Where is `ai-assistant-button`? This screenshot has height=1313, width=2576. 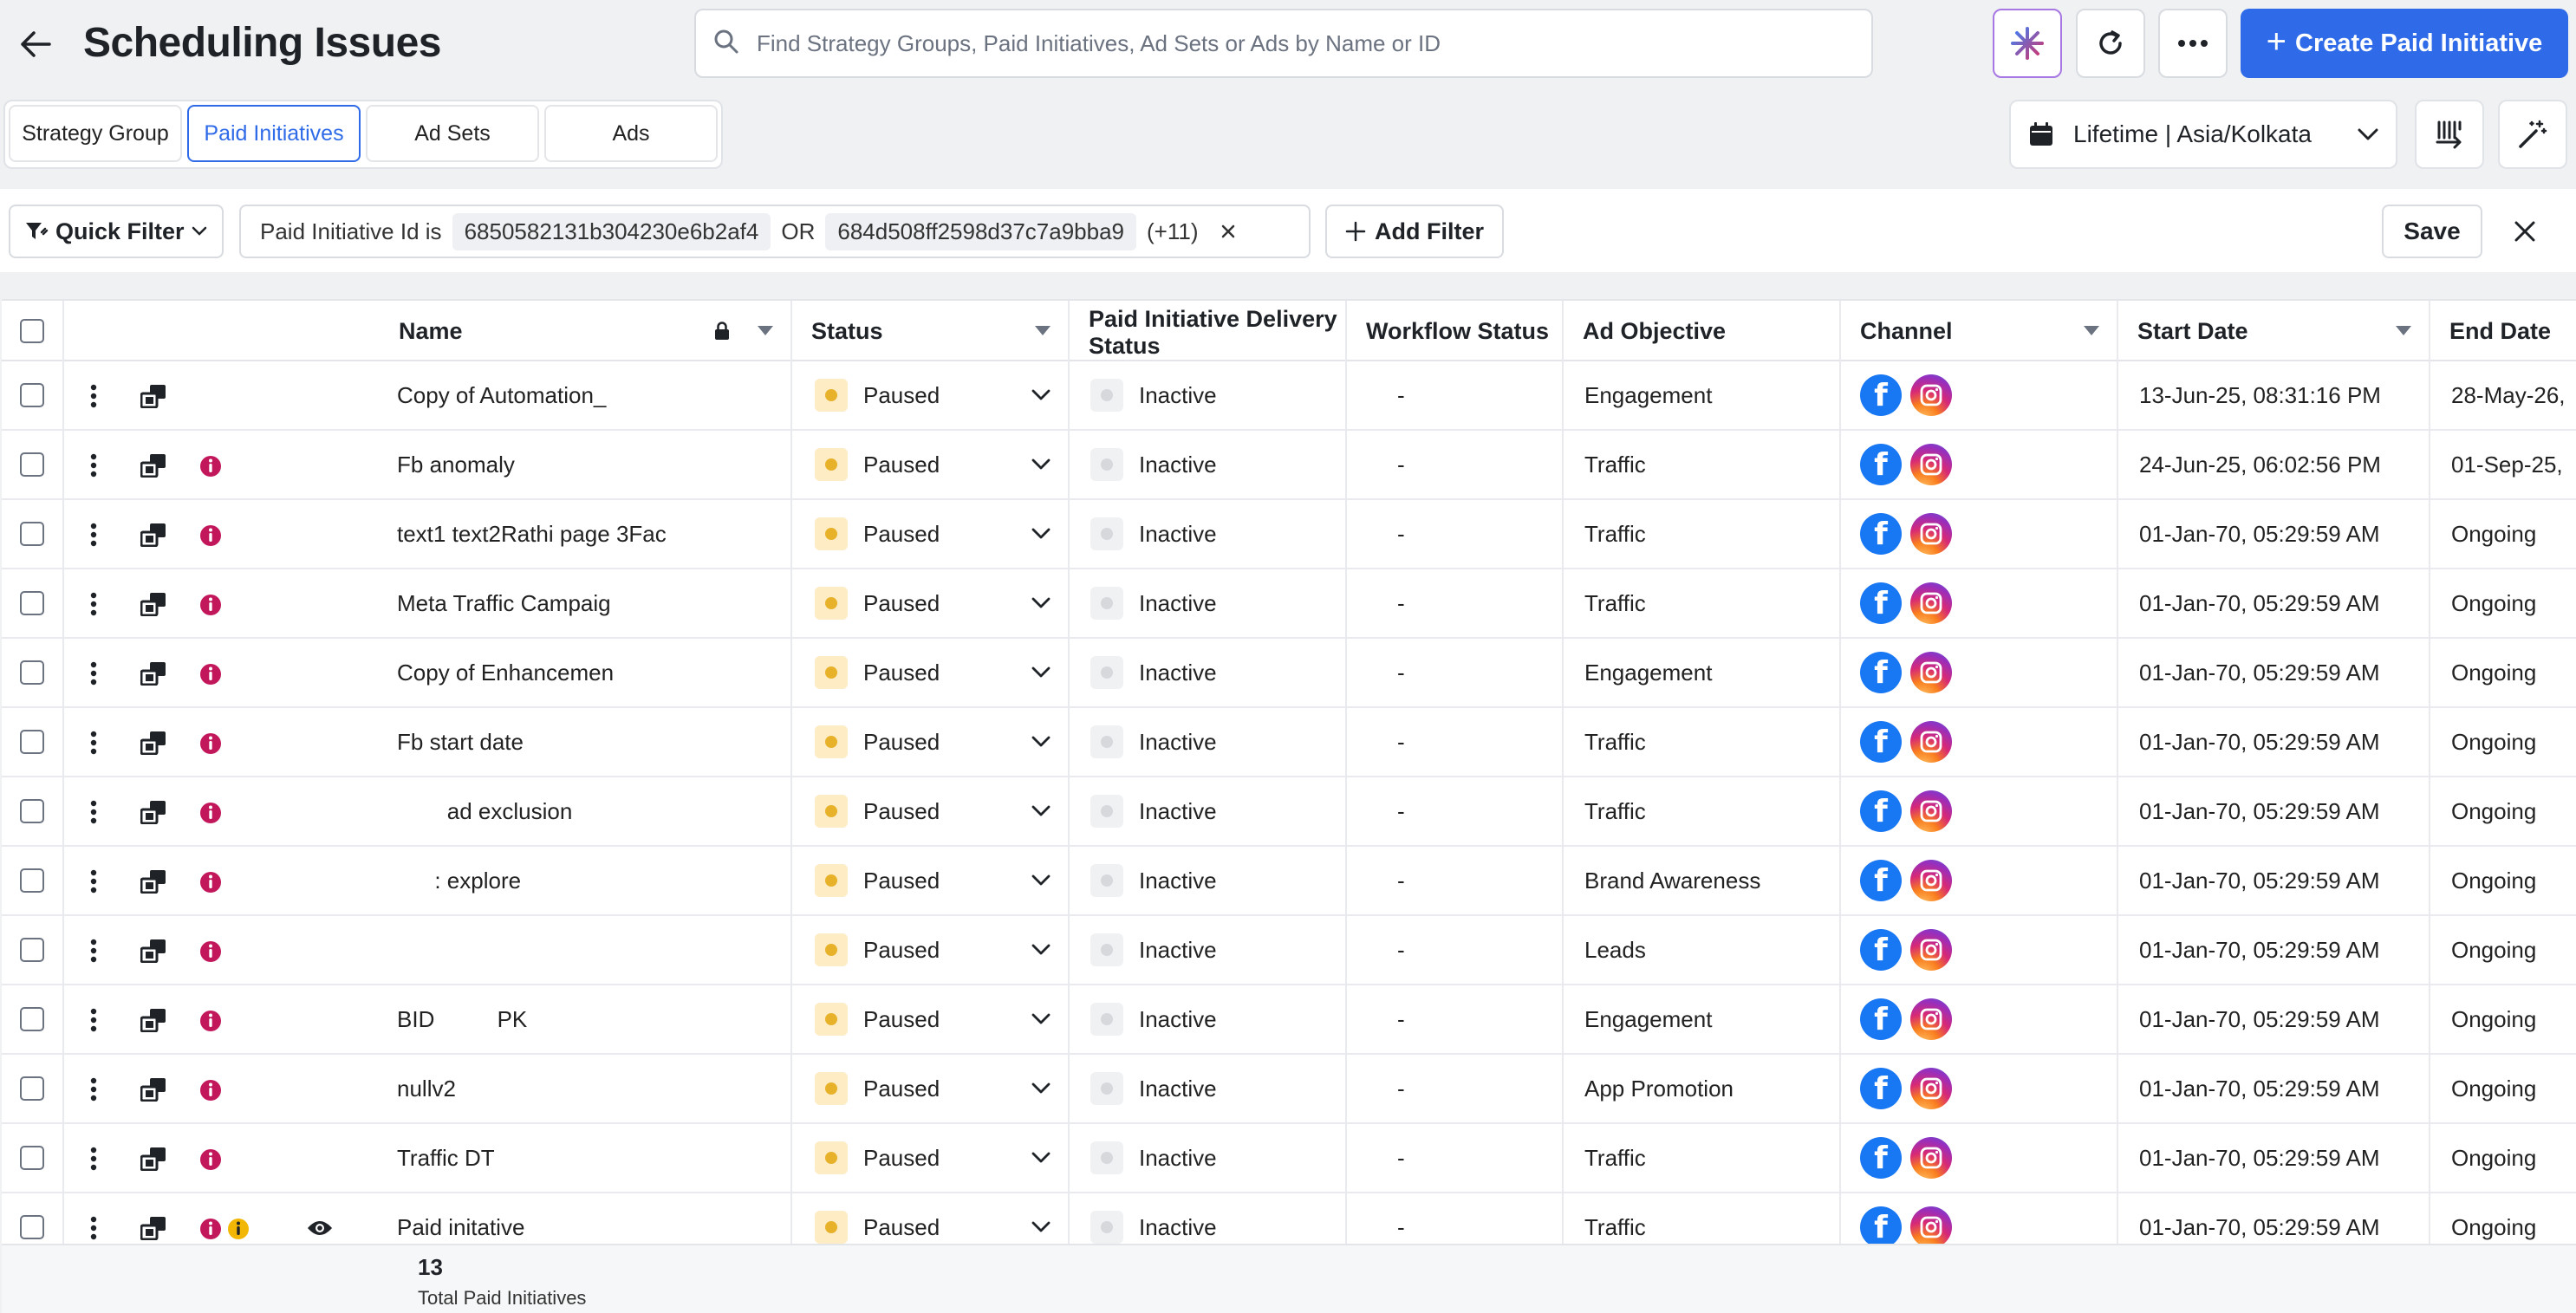
ai-assistant-button is located at coordinates (2027, 43).